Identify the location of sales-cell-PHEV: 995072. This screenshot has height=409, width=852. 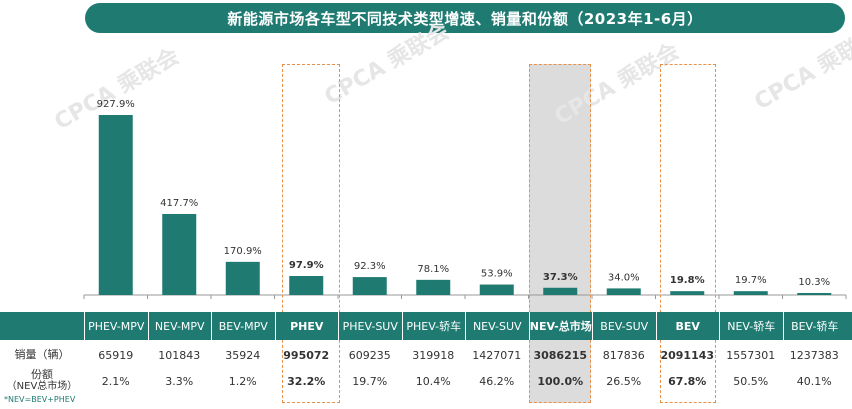
(306, 355).